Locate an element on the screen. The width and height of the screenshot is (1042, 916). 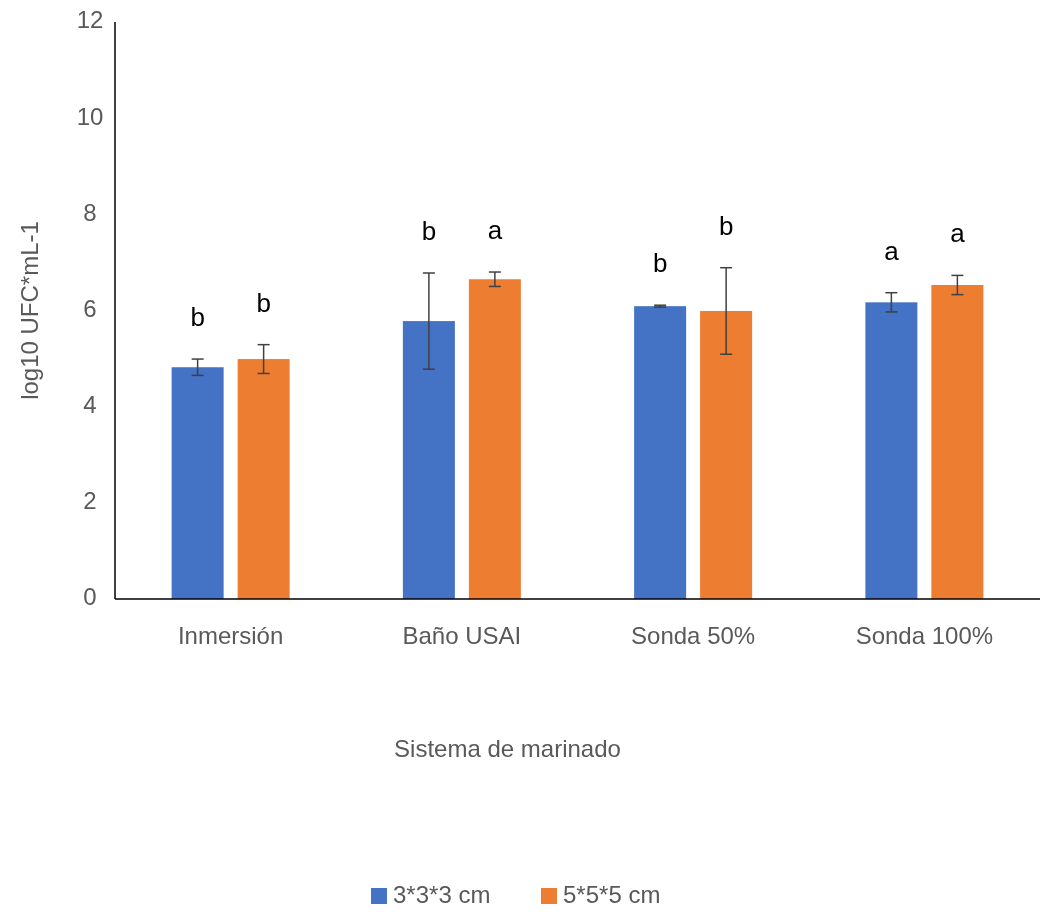
y-tick-label: 0 is located at coordinates (90, 597).